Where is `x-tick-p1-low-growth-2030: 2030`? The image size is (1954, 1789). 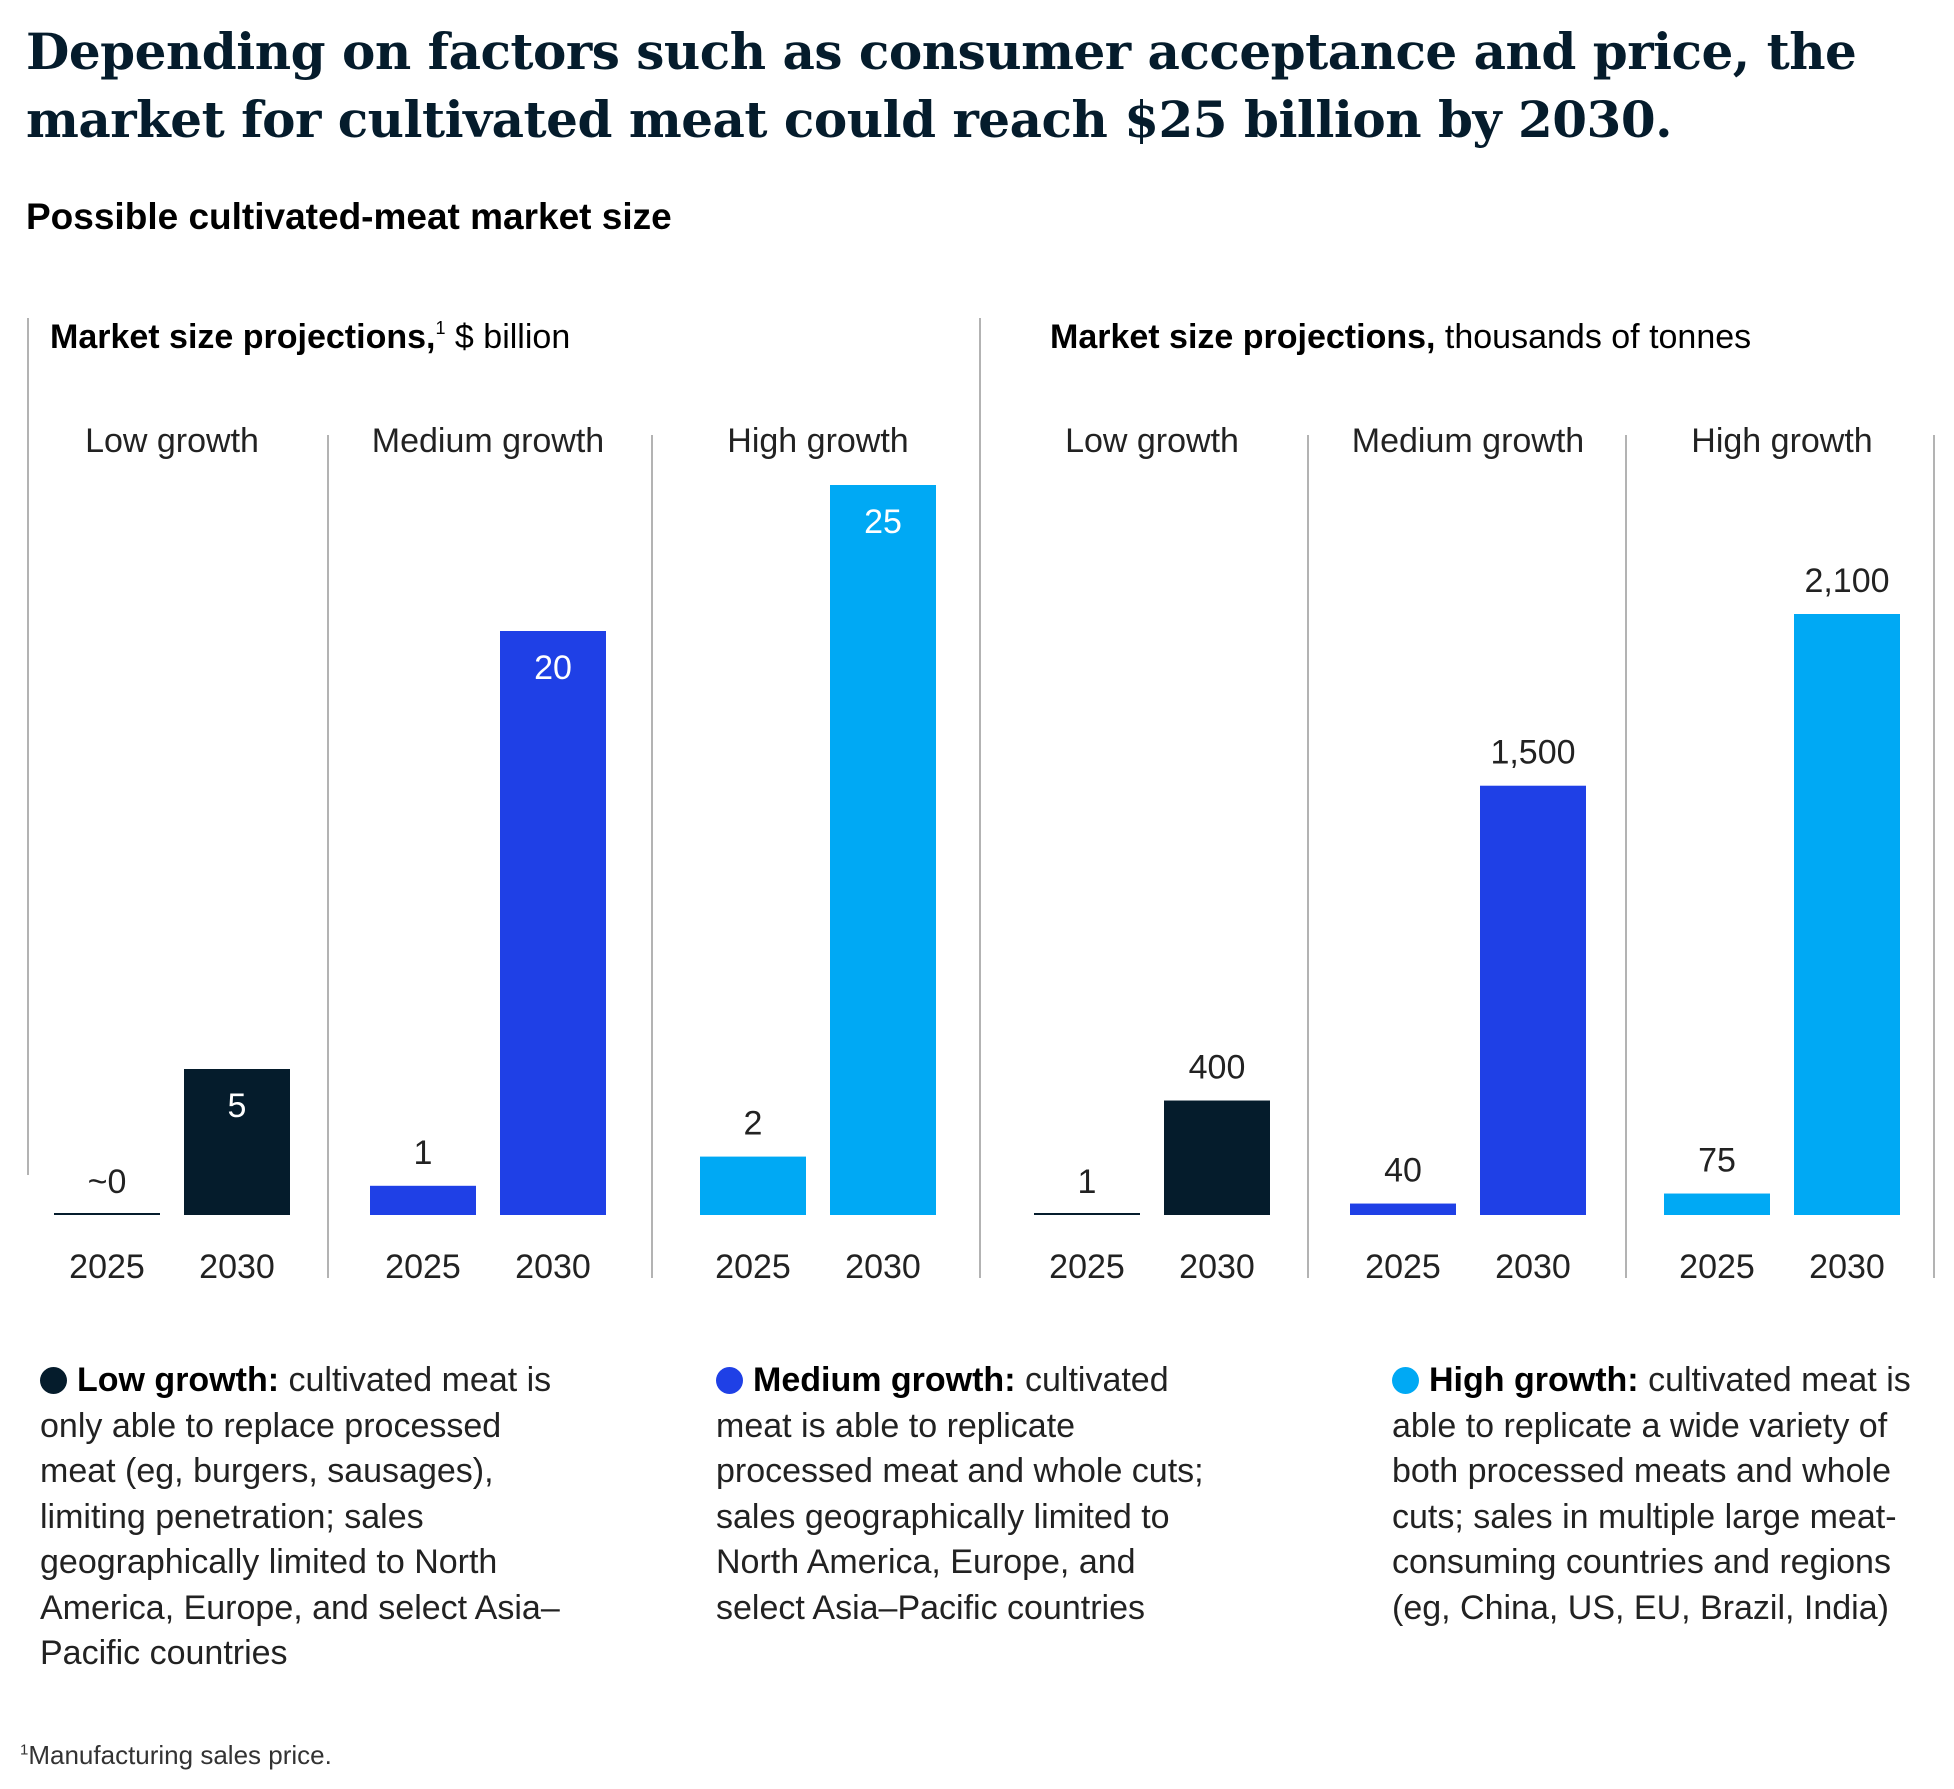
x-tick-p1-low-growth-2030: 2030 is located at coordinates (237, 1267).